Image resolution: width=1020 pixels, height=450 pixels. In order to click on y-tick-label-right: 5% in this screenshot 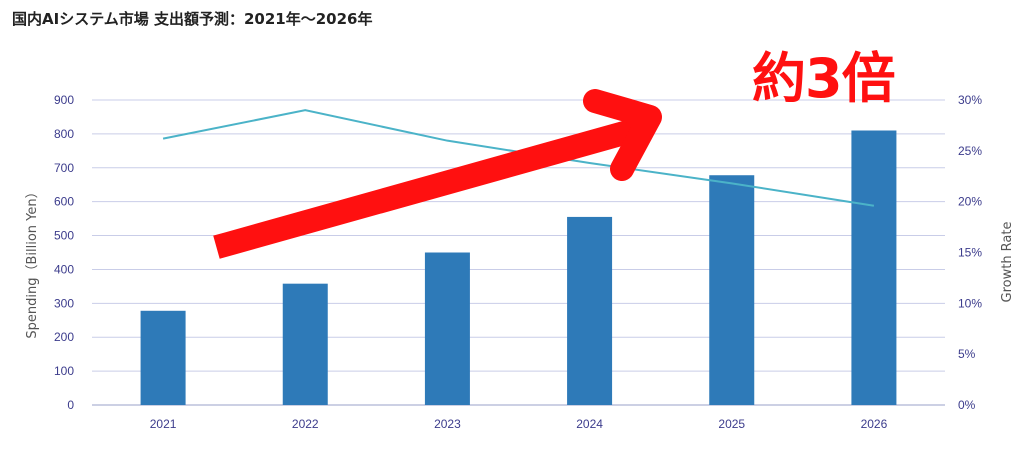, I will do `click(967, 354)`.